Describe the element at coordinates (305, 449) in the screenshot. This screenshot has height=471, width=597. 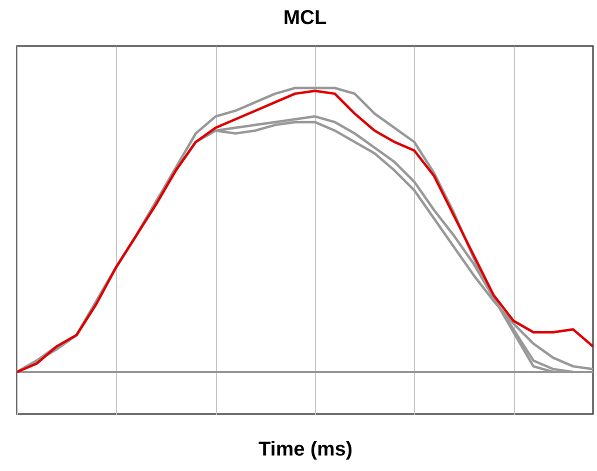
I see `x-axis-title: Time (ms)` at that location.